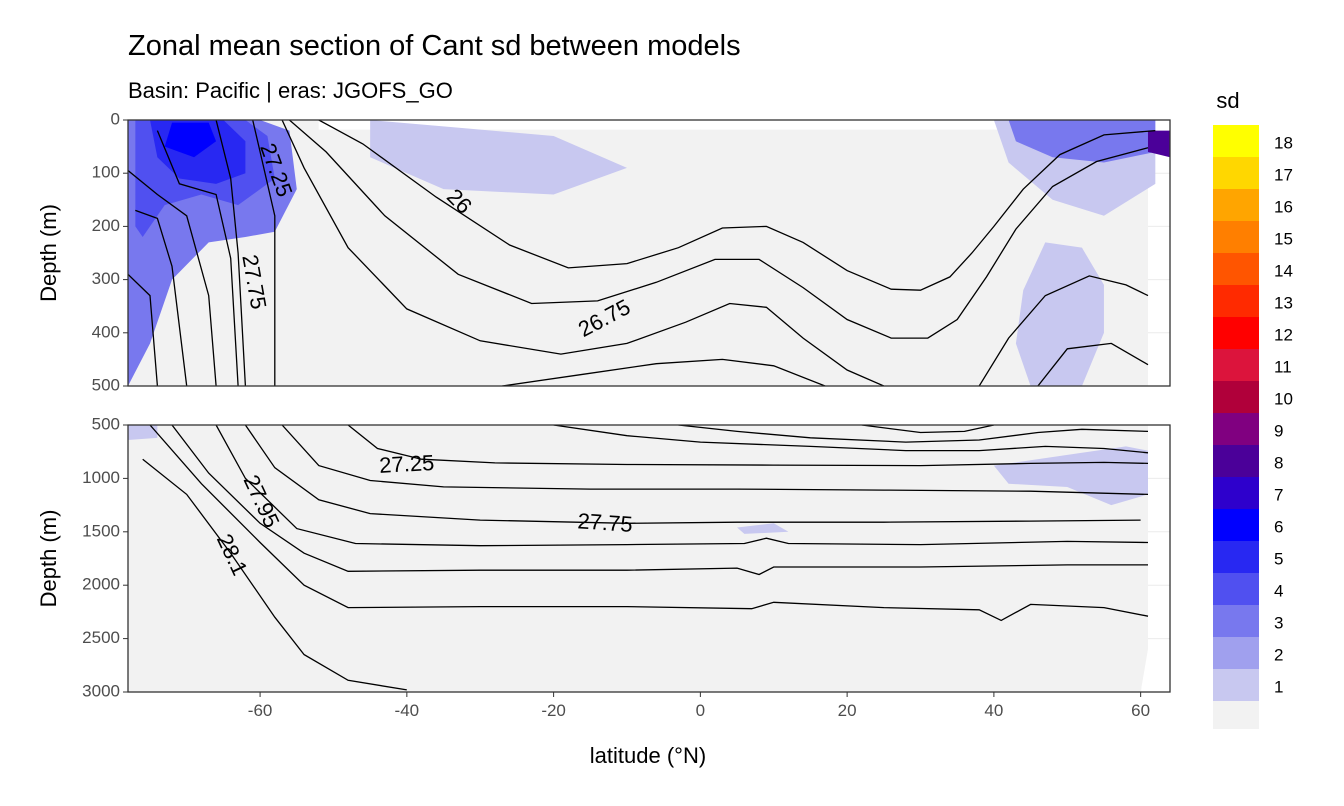  What do you see at coordinates (648, 755) in the screenshot?
I see `x-axis-title: latitude (°N)` at bounding box center [648, 755].